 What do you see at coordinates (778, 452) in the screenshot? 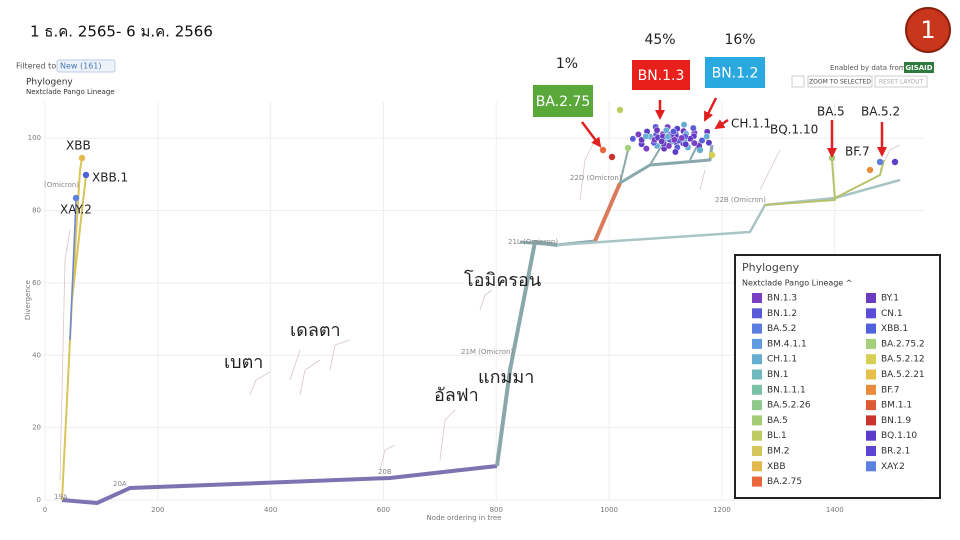
I see `legend-label: BM.2` at bounding box center [778, 452].